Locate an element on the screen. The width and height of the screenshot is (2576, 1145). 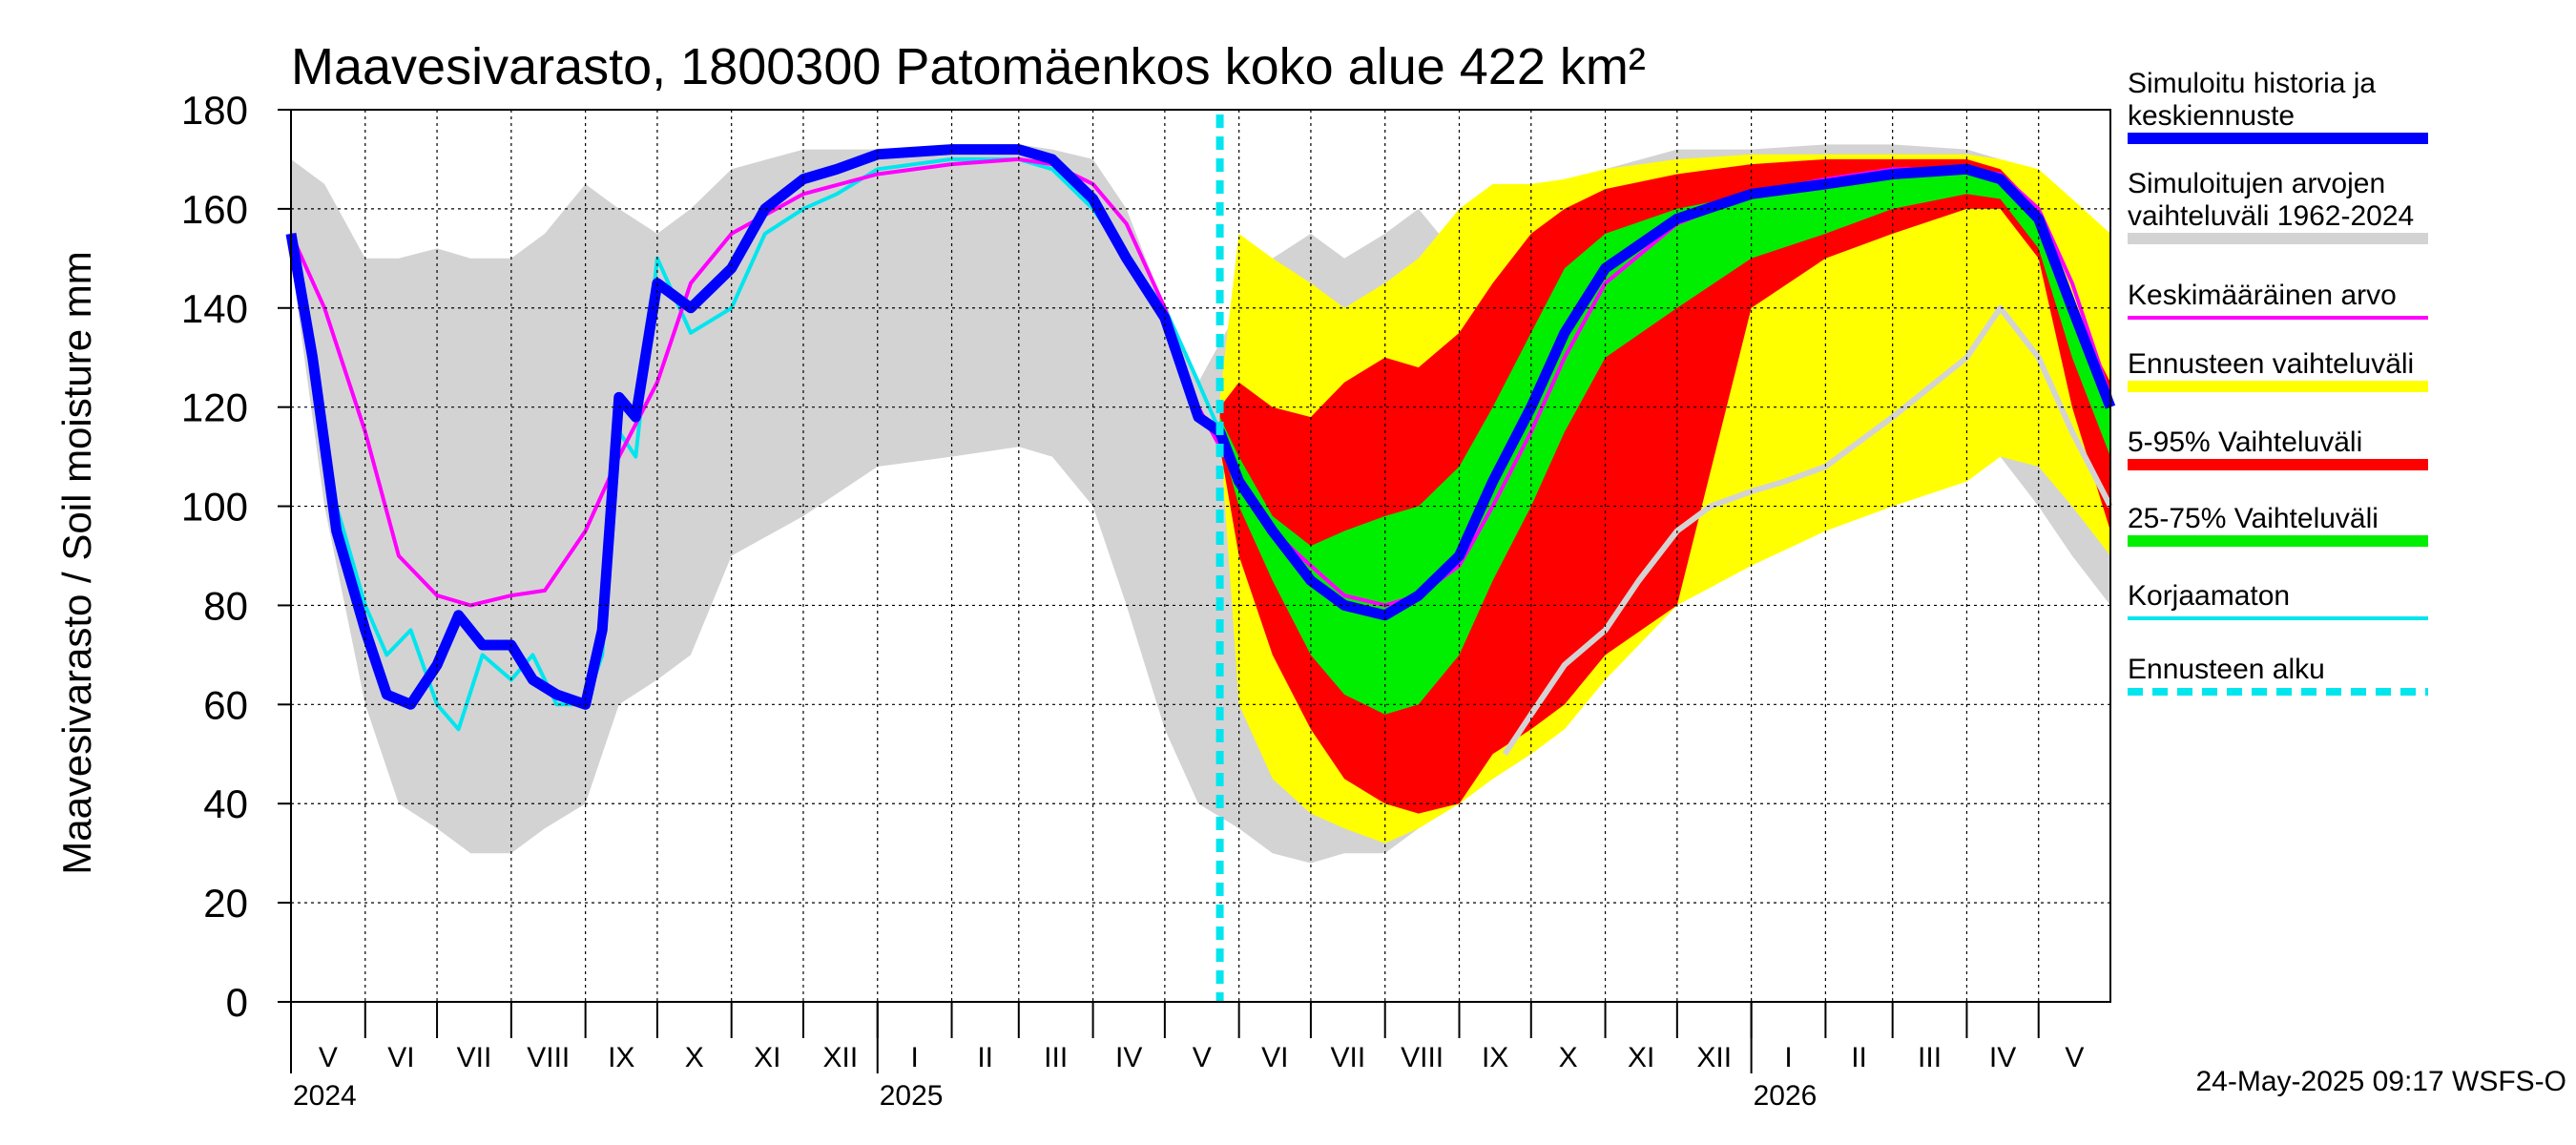
y-tick-label-5: 100 is located at coordinates (214, 508).